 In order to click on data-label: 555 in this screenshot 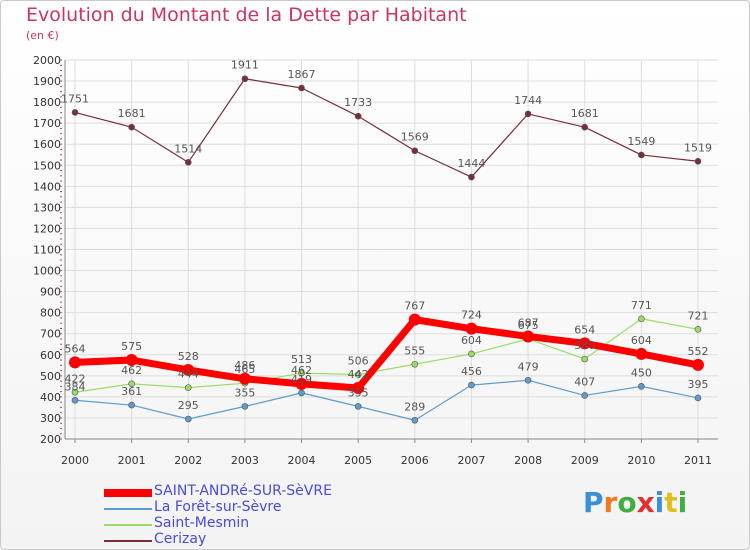, I will do `click(414, 350)`.